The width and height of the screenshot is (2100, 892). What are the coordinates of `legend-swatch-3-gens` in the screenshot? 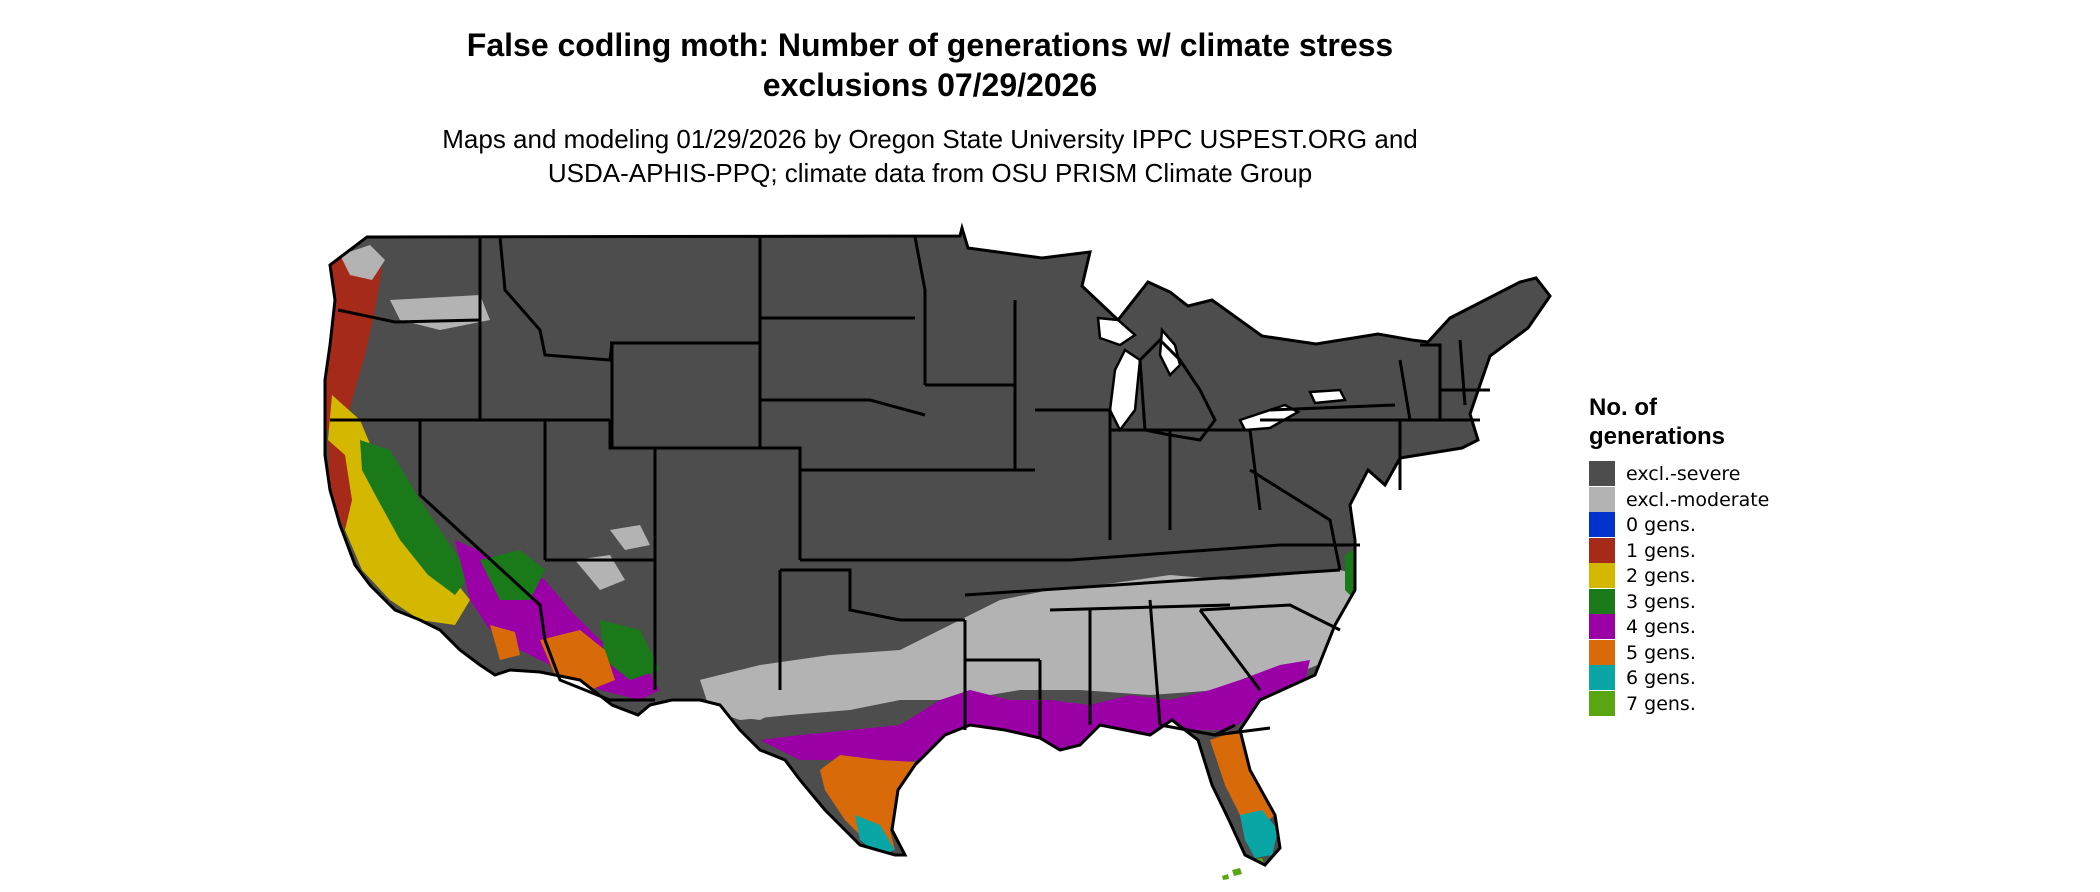 It's located at (1602, 601).